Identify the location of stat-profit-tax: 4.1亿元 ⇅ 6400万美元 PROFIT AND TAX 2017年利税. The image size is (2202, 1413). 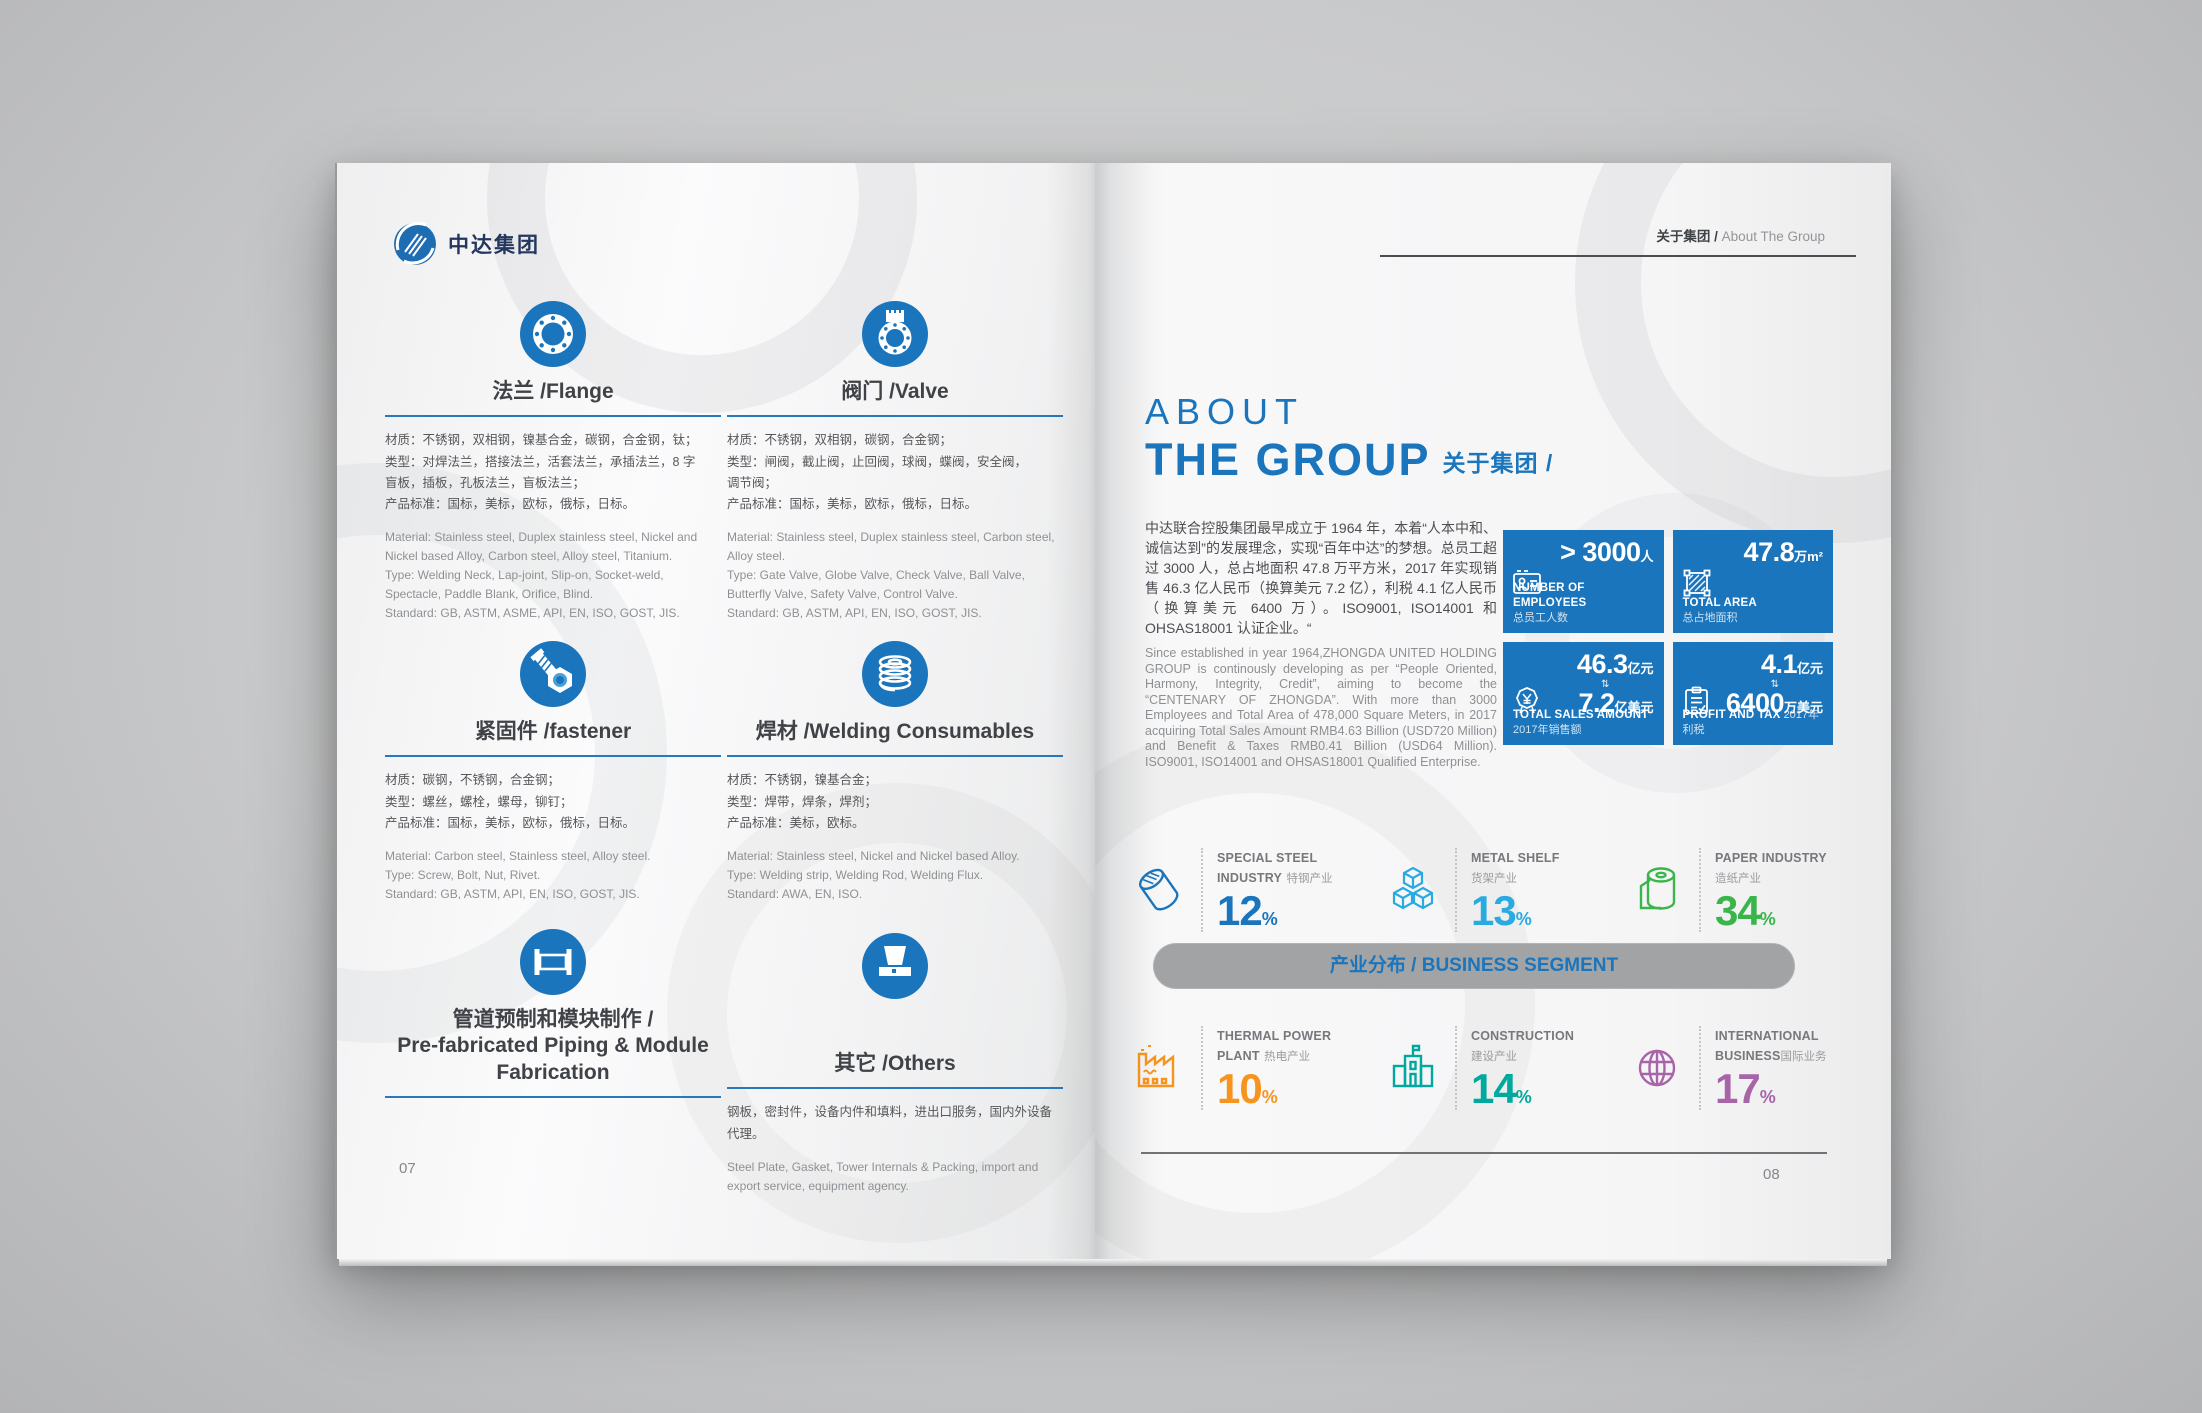
(1752, 693).